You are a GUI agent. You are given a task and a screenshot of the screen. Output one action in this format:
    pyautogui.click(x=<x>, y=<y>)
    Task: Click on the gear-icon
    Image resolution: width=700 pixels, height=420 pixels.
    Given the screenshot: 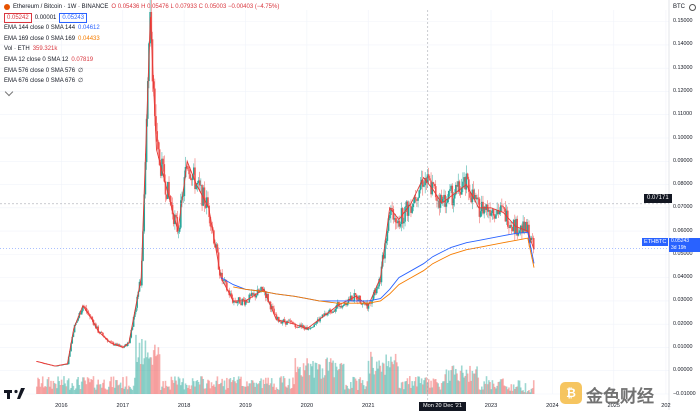 What is the action you would take?
    pyautogui.click(x=692, y=7)
    